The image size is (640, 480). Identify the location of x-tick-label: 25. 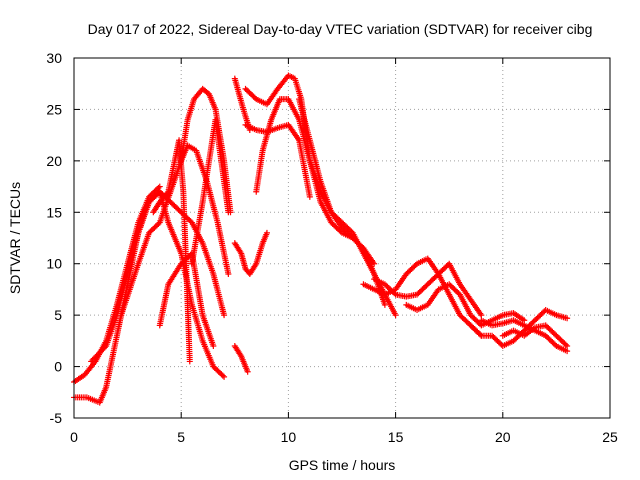
(610, 437).